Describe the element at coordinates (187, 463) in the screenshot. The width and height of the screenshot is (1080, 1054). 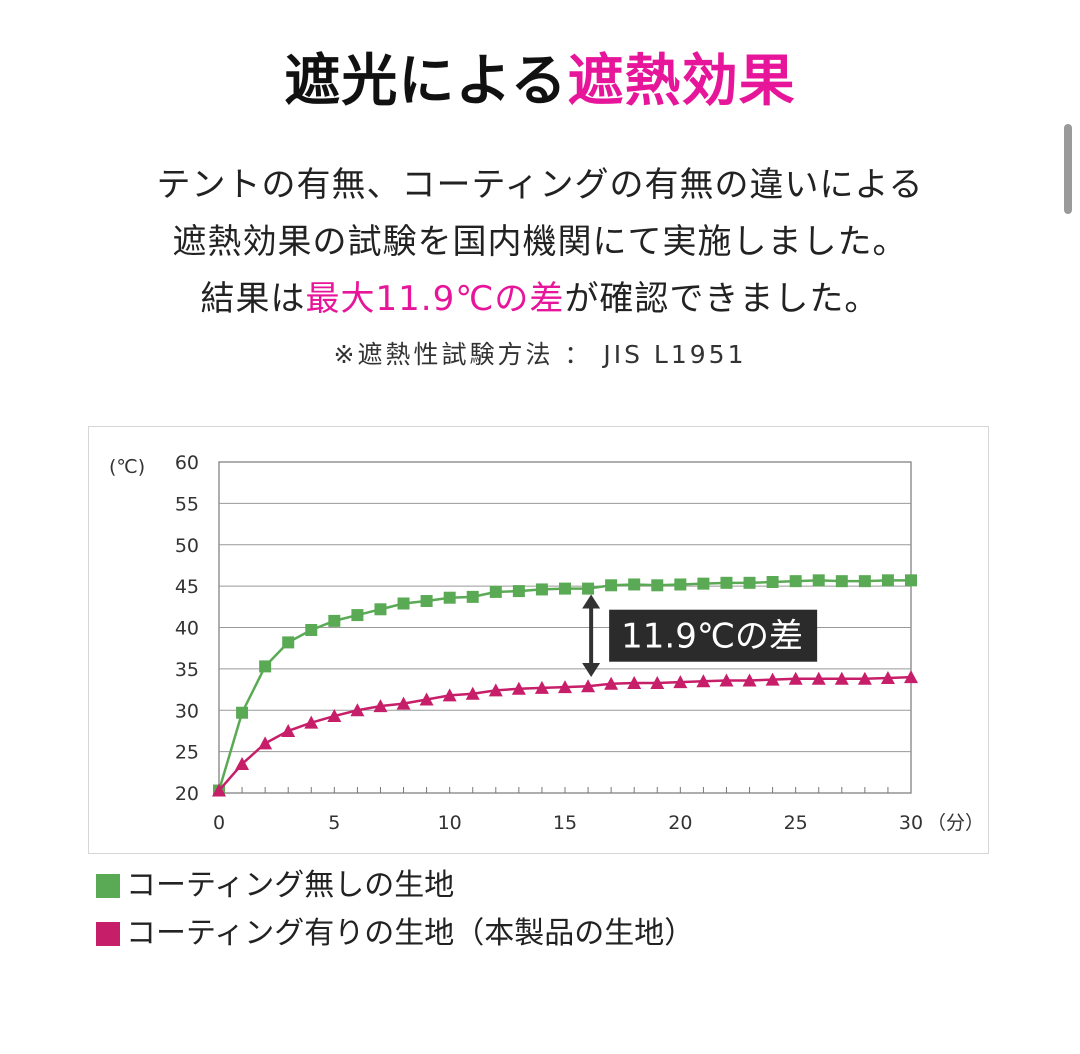
I see `y-tick-label: 60` at that location.